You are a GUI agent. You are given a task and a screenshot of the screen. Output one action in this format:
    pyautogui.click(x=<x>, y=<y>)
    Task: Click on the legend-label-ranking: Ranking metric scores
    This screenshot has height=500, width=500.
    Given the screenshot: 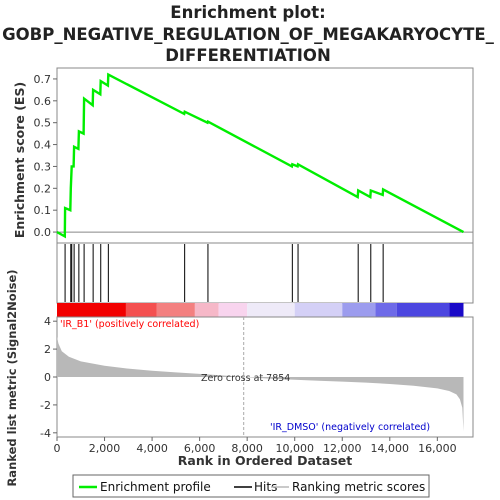 What is the action you would take?
    pyautogui.click(x=358, y=487)
    